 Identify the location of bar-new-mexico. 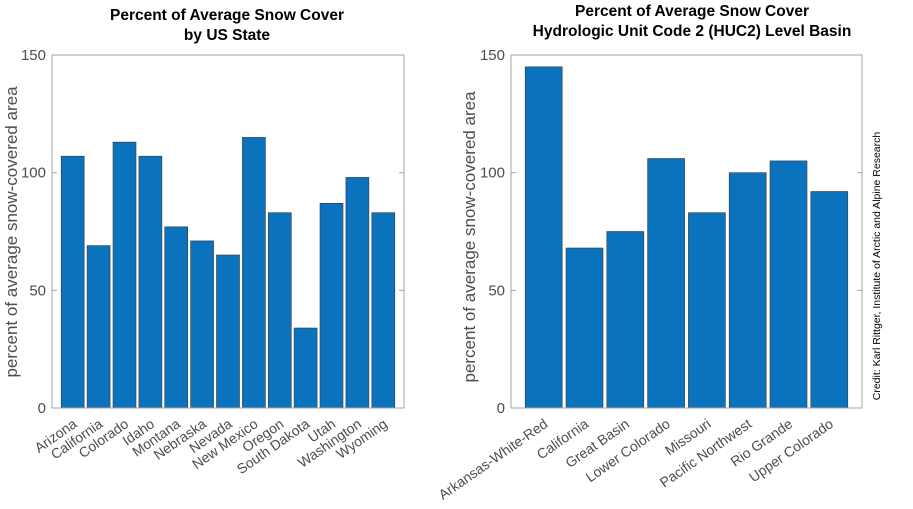
(254, 273).